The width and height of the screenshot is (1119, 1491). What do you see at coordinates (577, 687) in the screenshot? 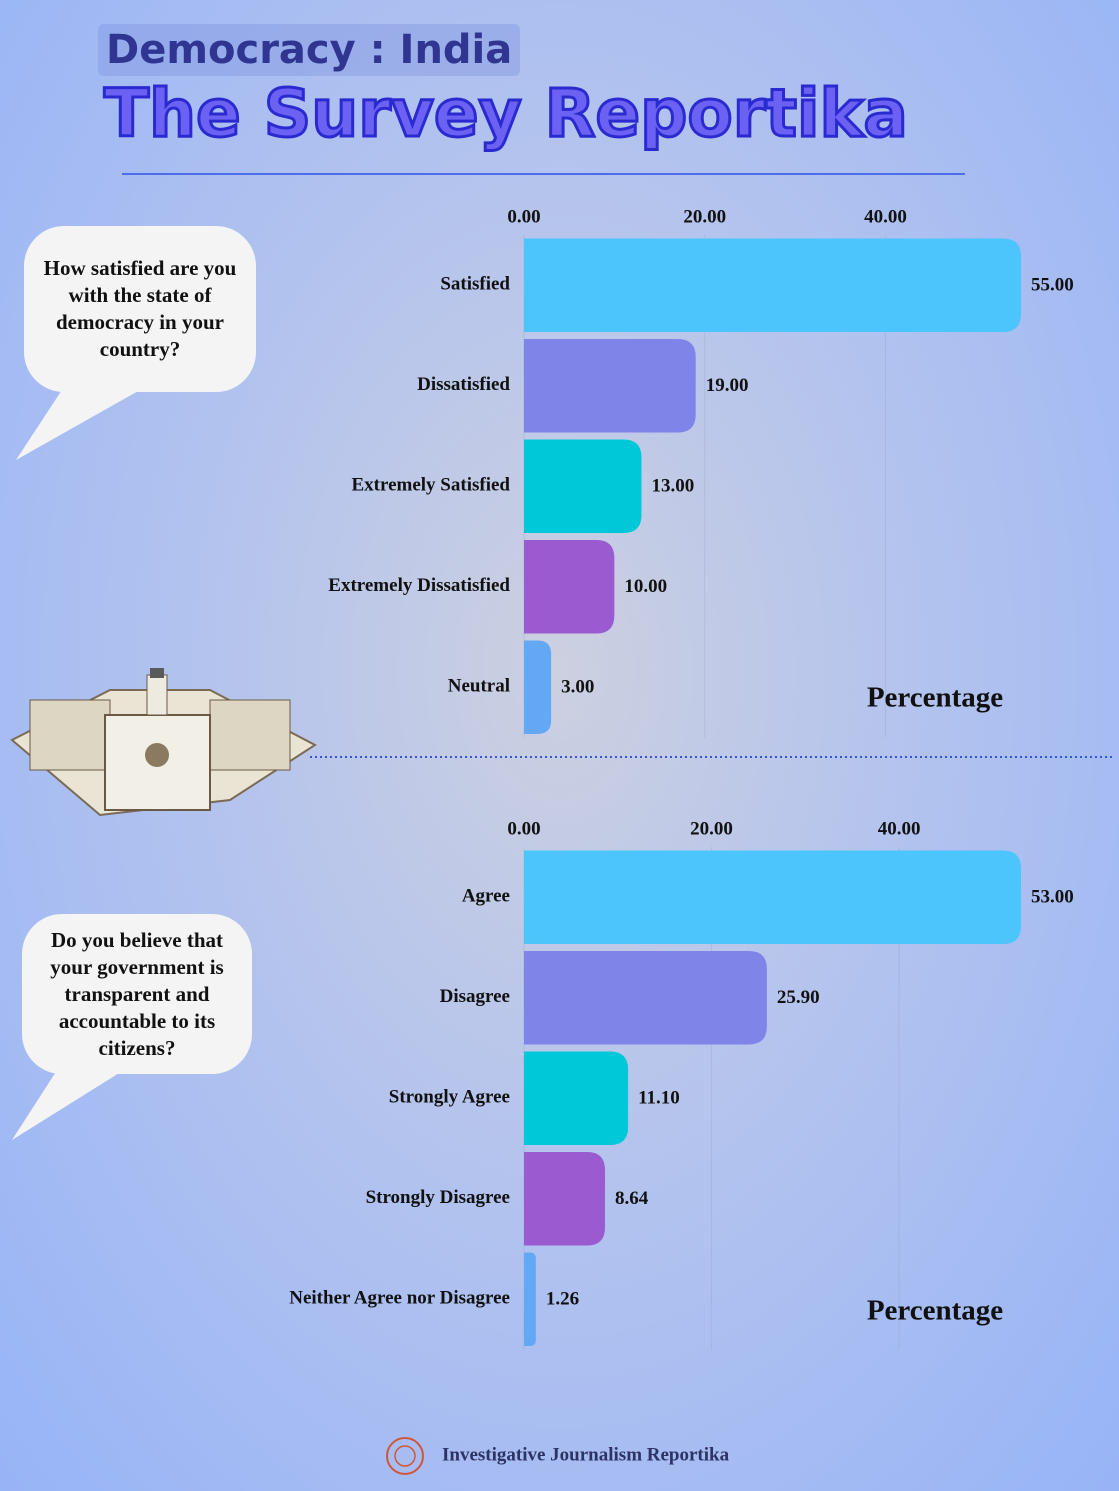
I see `value-label: 3.00` at bounding box center [577, 687].